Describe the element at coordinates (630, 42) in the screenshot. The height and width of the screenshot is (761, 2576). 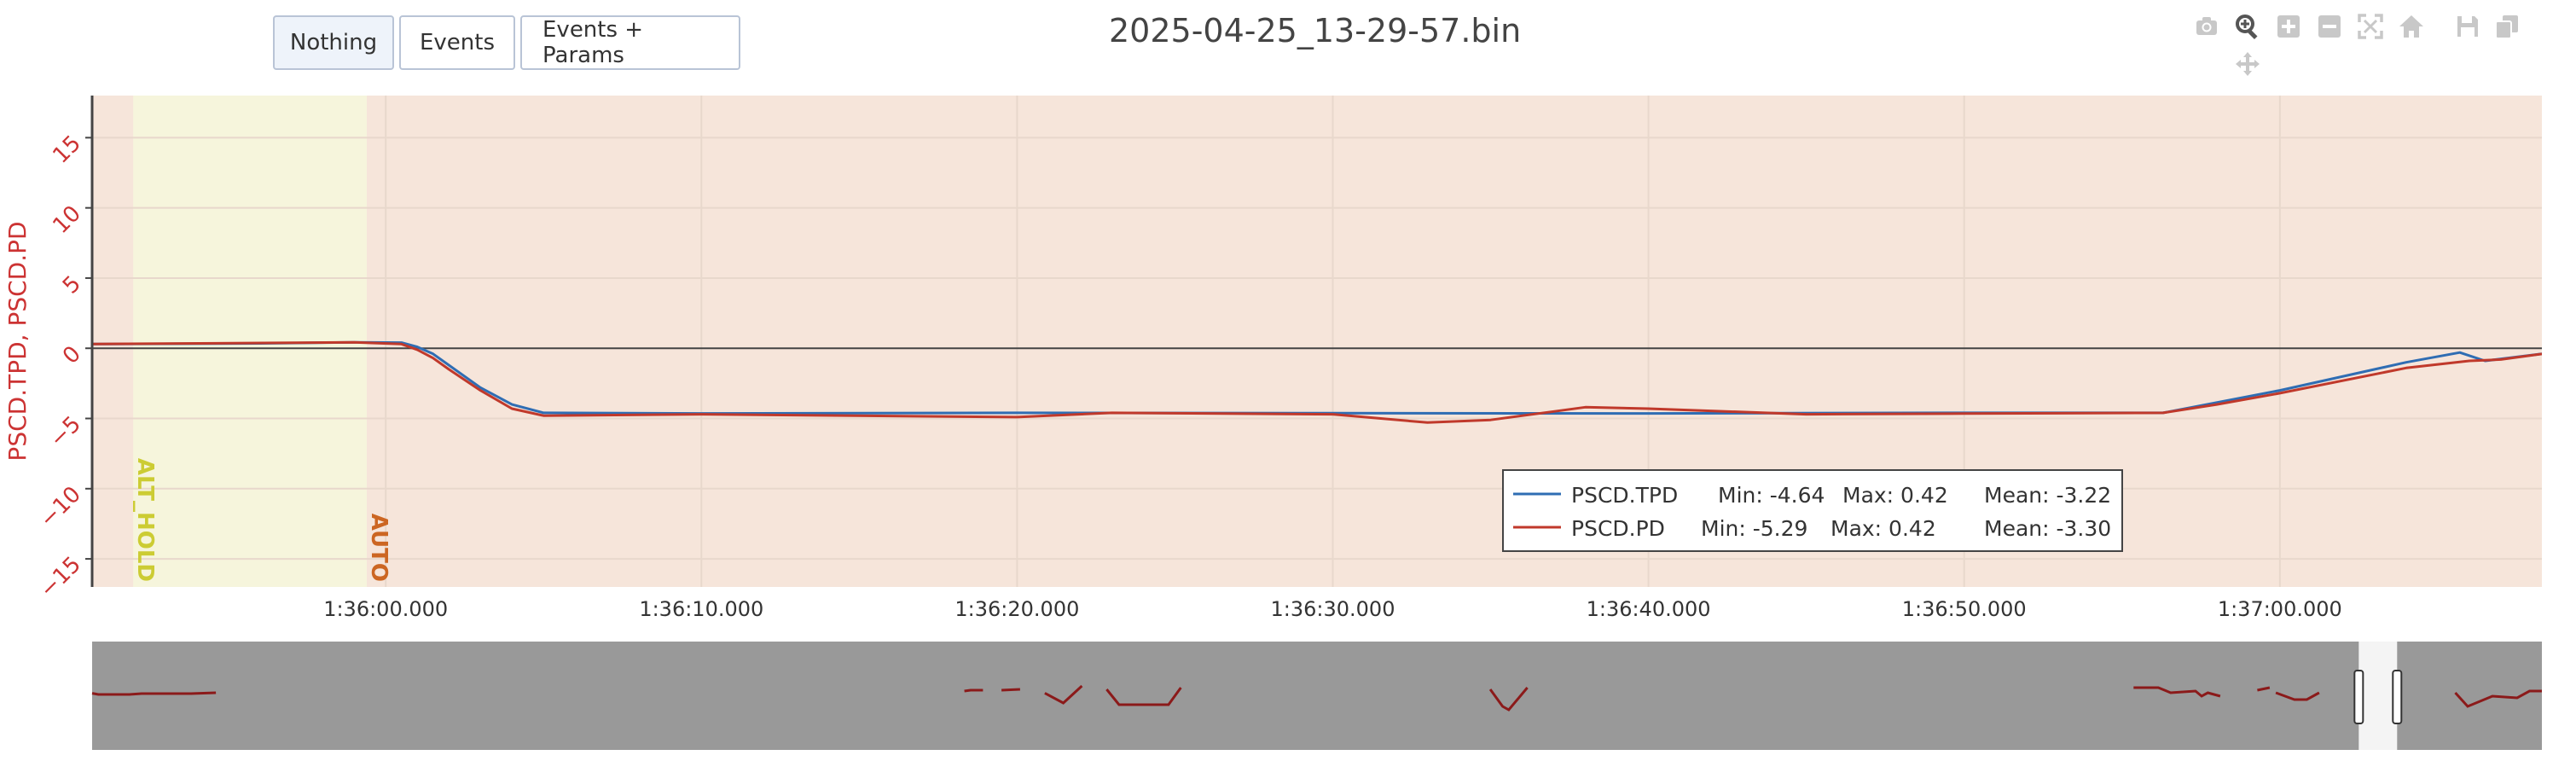
I see `events-params-button: Events + Params` at that location.